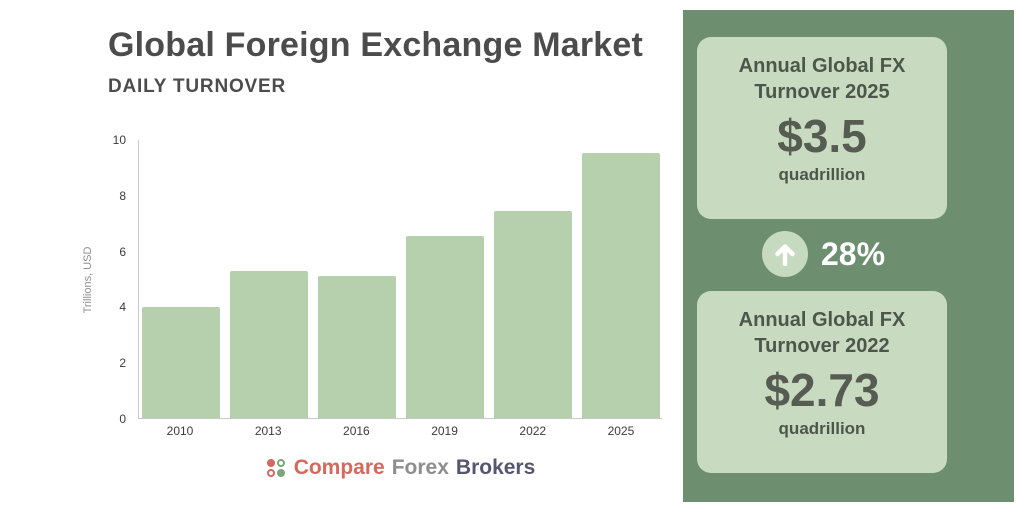 This screenshot has height=512, width=1024. What do you see at coordinates (822, 390) in the screenshot?
I see `stat-card-2022-value: $2.73` at bounding box center [822, 390].